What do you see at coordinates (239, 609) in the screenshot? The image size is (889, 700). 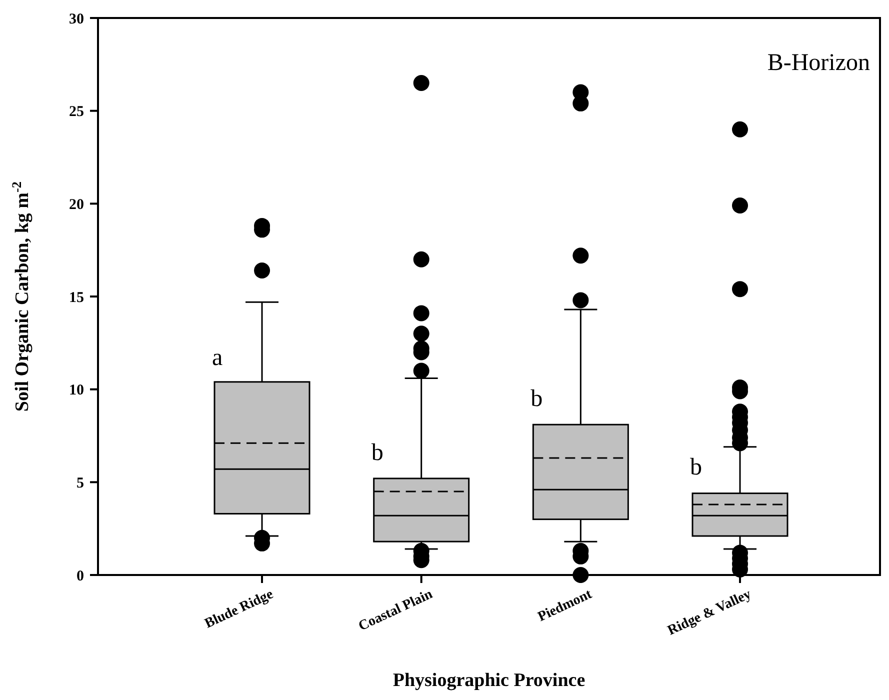 I see `x-tick-label: Blude Ridge` at bounding box center [239, 609].